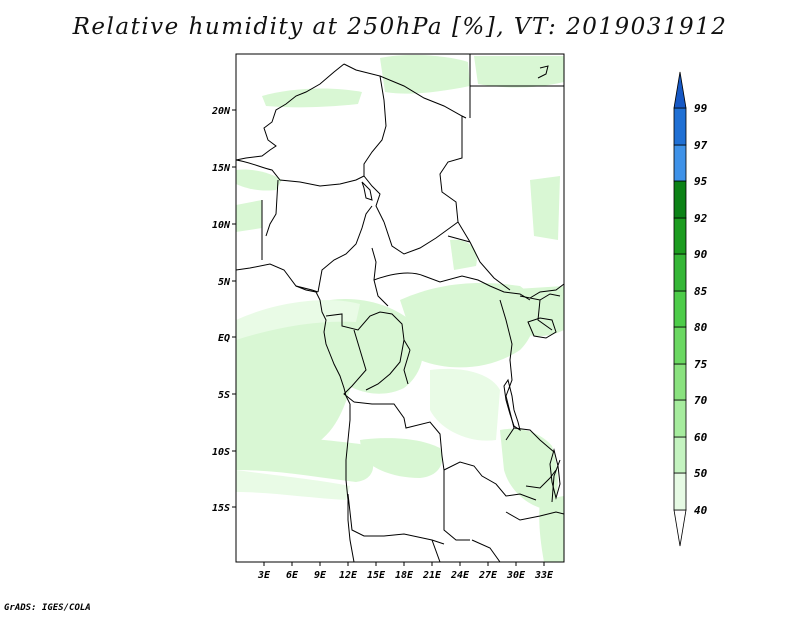 The height and width of the screenshot is (618, 800). What do you see at coordinates (224, 395) in the screenshot?
I see `lat-label-5s: 5S` at bounding box center [224, 395].